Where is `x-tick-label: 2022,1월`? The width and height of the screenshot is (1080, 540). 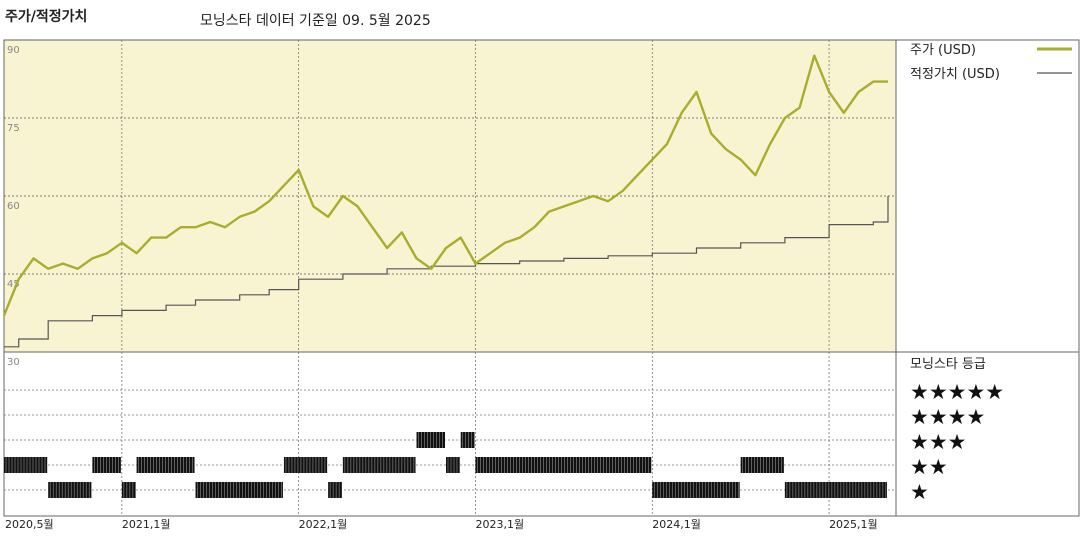
x-tick-label: 2022,1월 is located at coordinates (323, 524).